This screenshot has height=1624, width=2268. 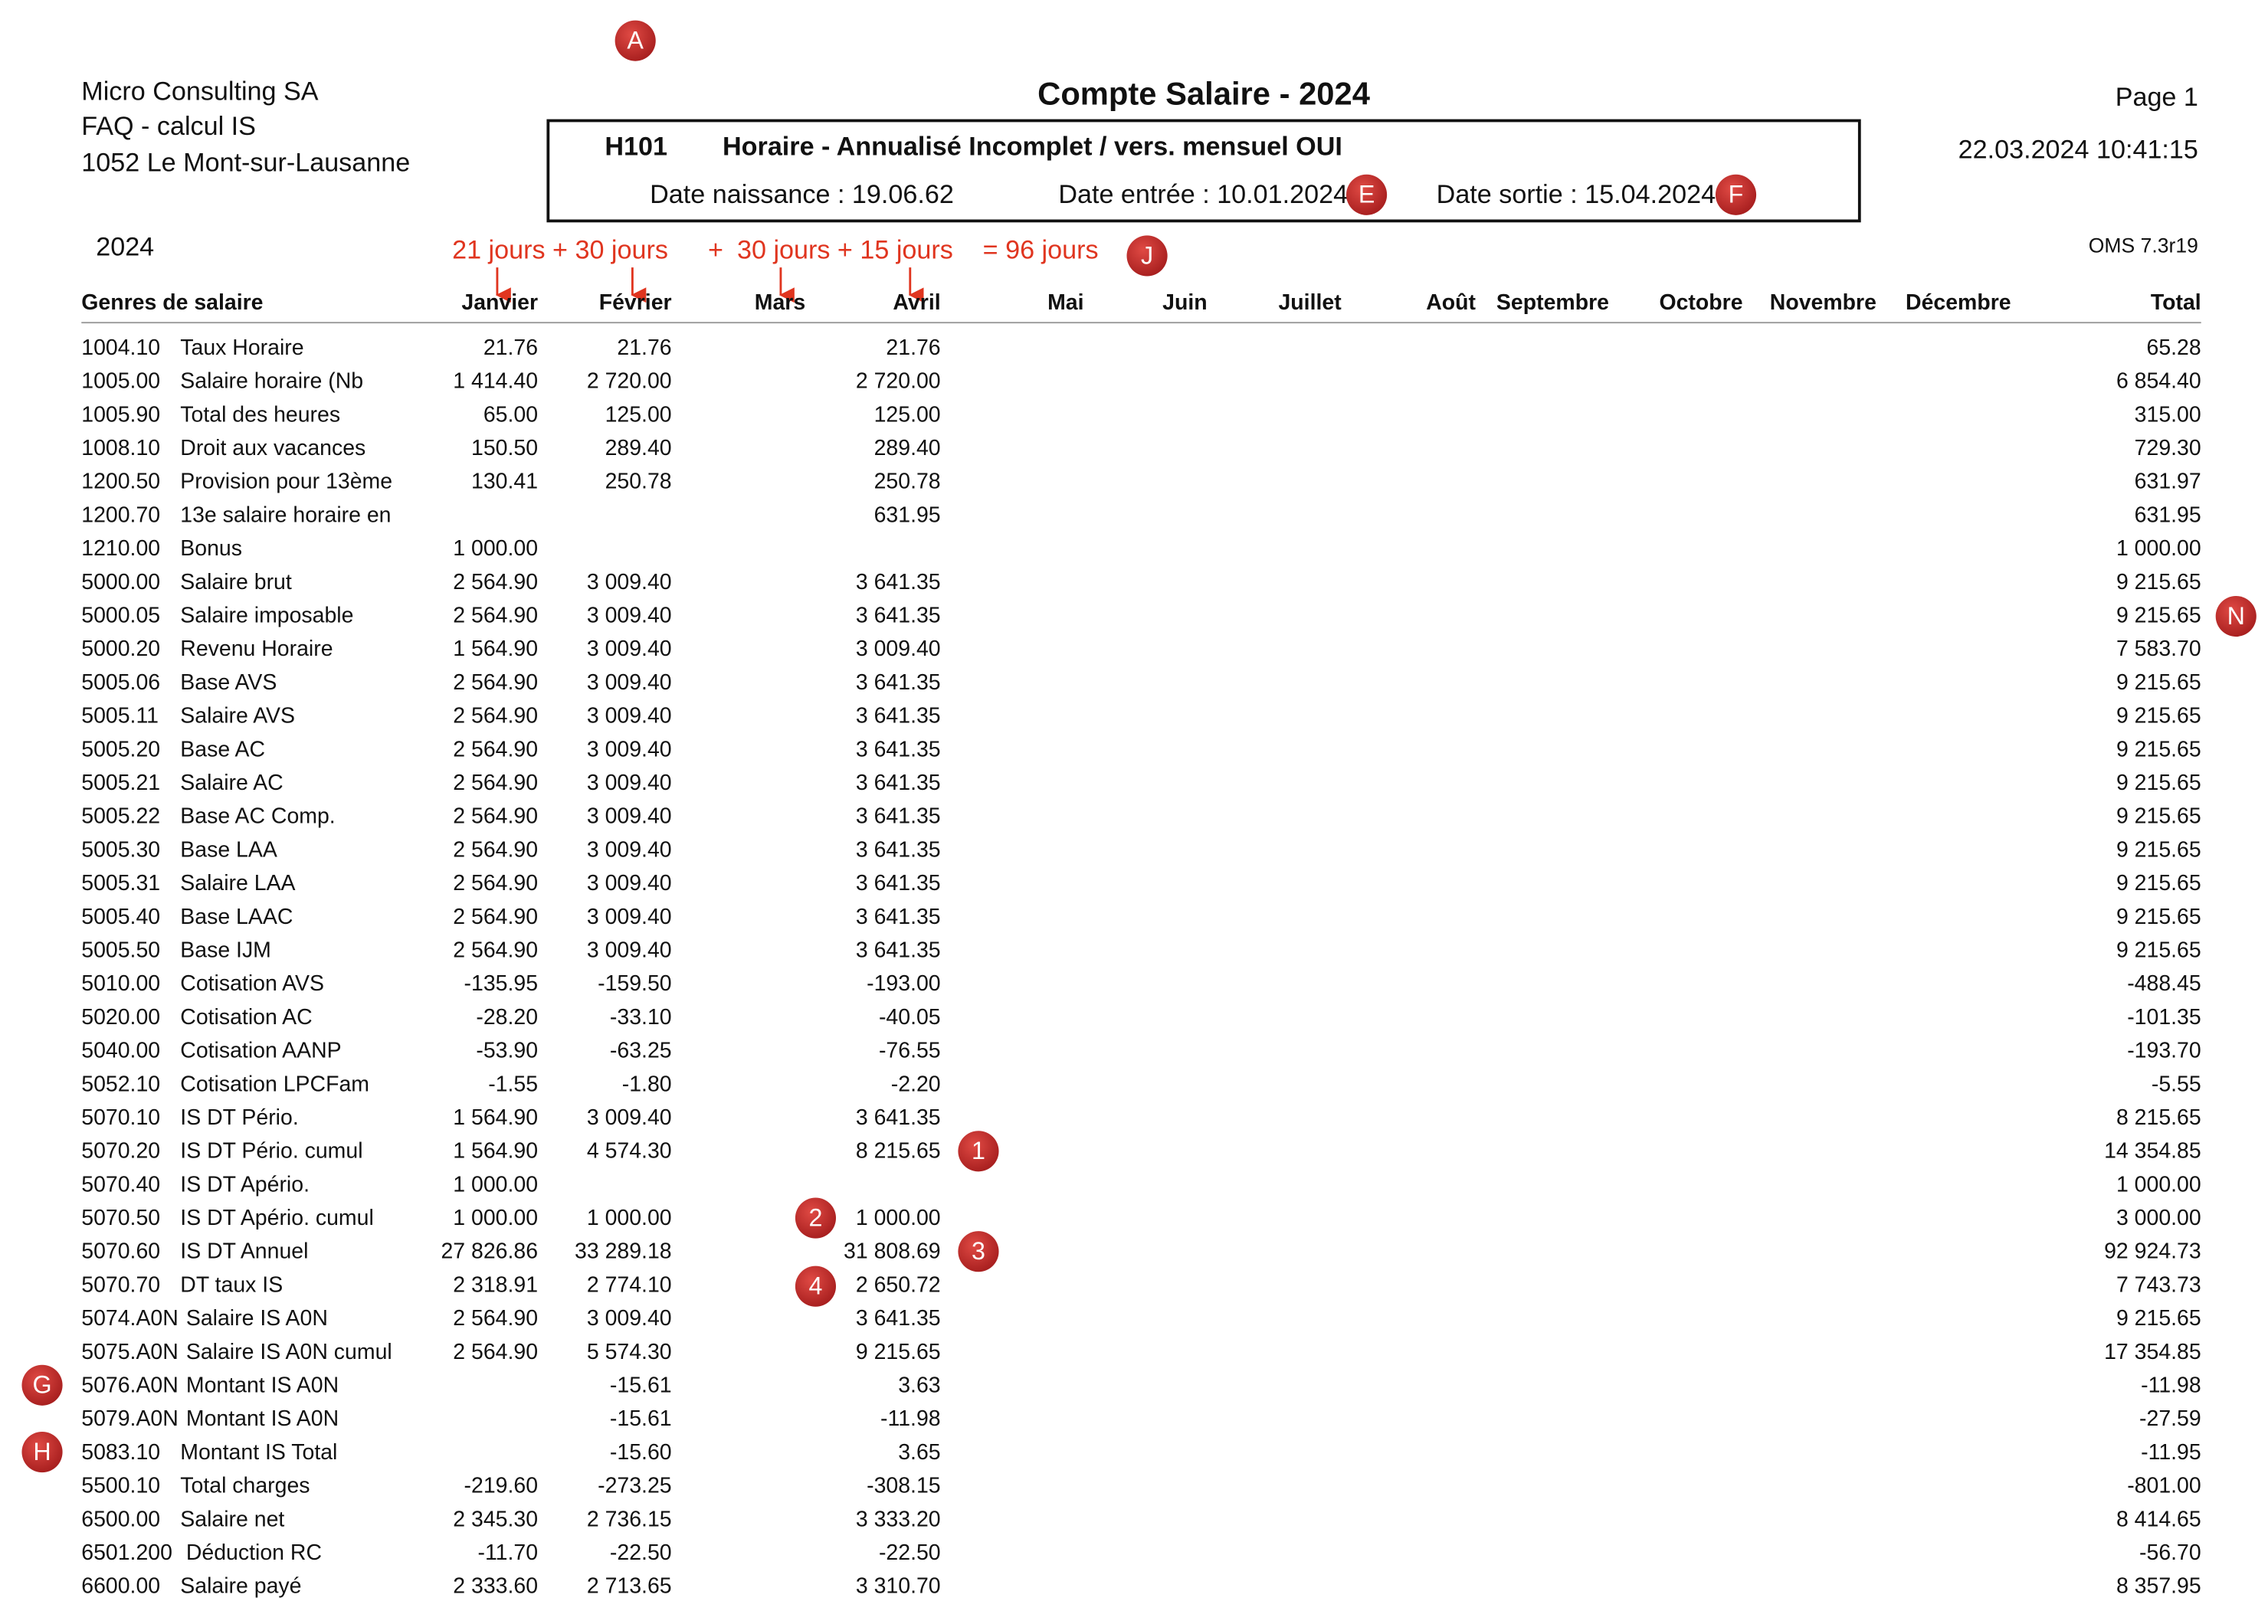 I want to click on row-value: 125.00, so click(x=907, y=415).